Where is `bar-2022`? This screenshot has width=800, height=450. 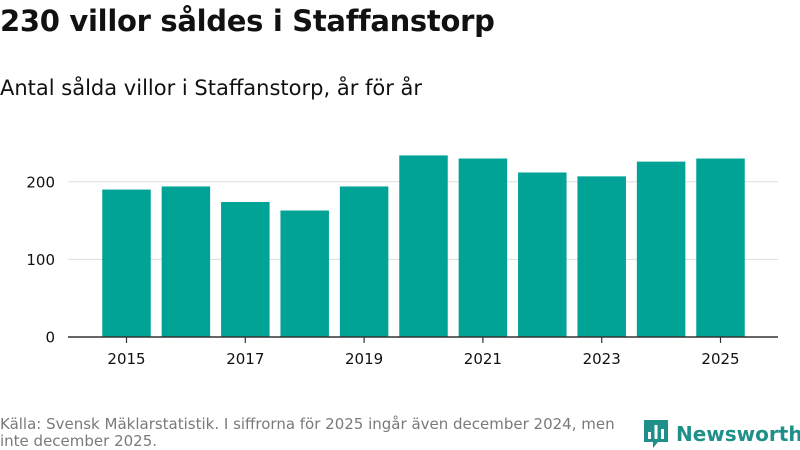
bar-2022 is located at coordinates (542, 254).